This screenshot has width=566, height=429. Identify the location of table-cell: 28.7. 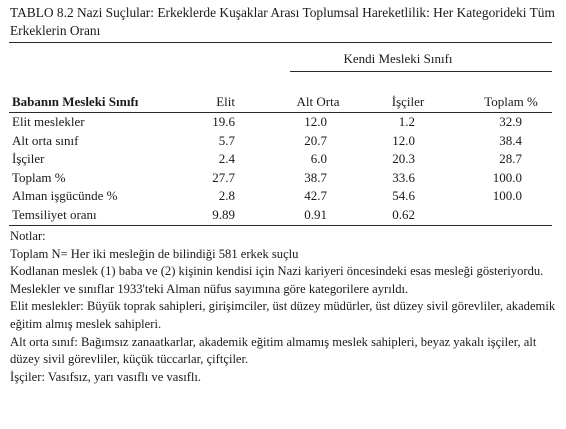
(510, 159).